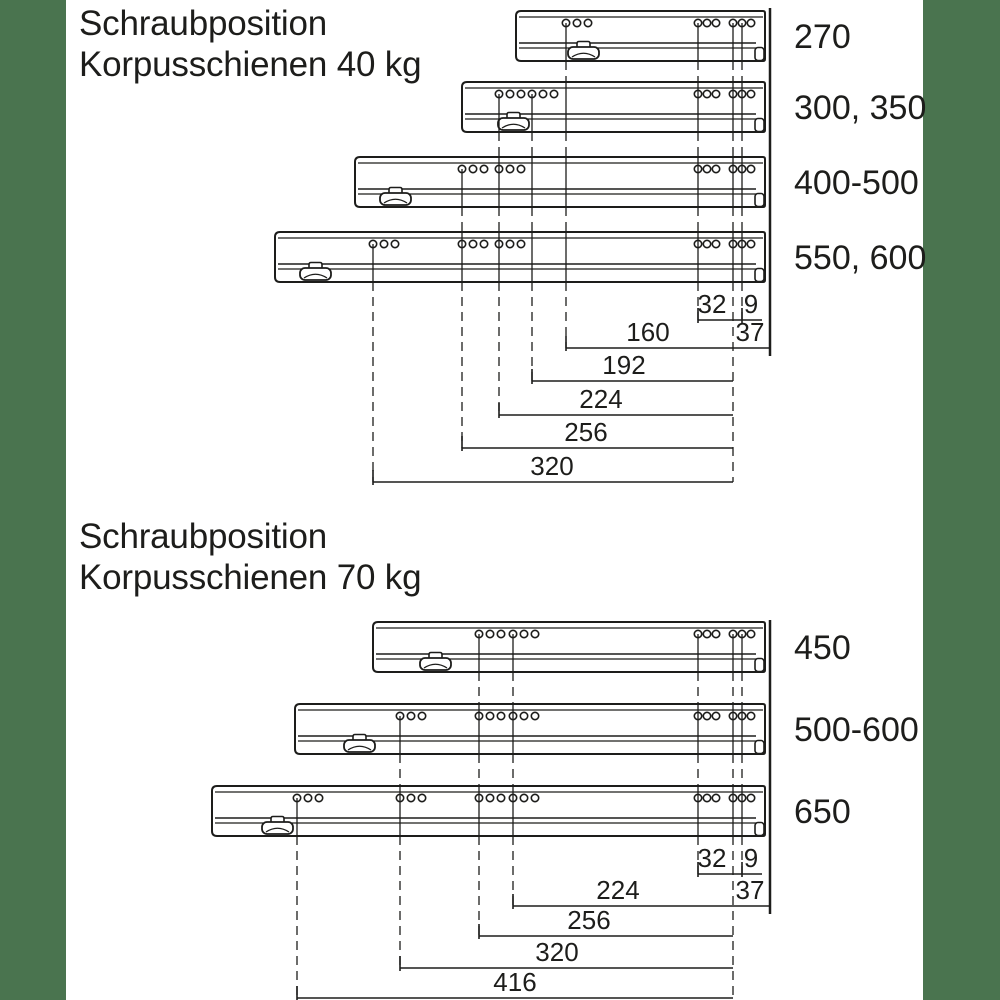 This screenshot has height=1000, width=1000. Describe the element at coordinates (514, 982) in the screenshot. I see `dimension-value-label: 416` at that location.